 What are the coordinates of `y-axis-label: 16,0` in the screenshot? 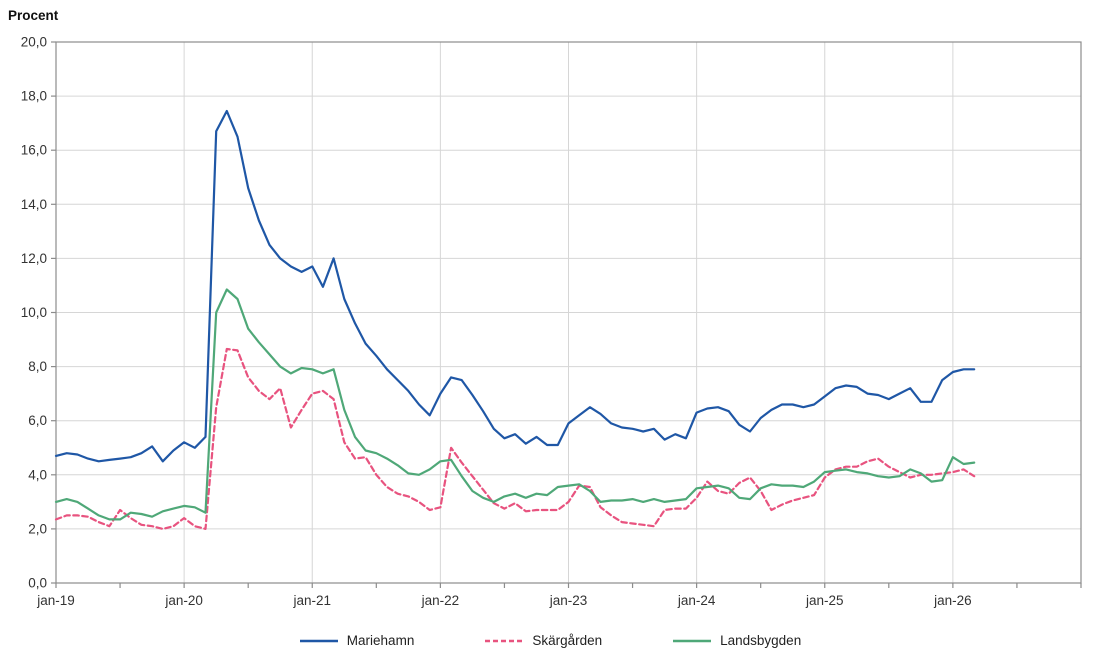 It's located at (34, 150).